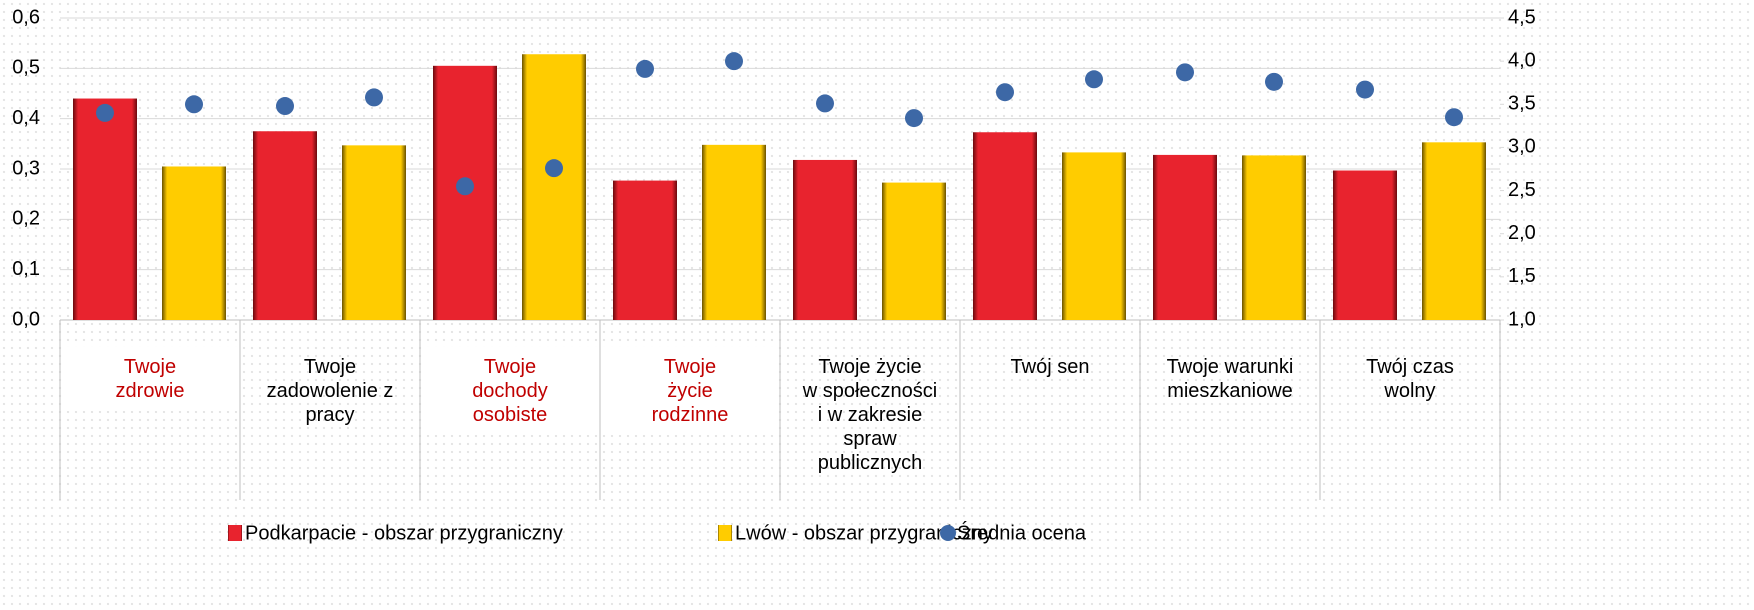 The image size is (1754, 610). Describe the element at coordinates (690, 391) in the screenshot. I see `x-tick-label: Twoje życie rodzinne` at that location.